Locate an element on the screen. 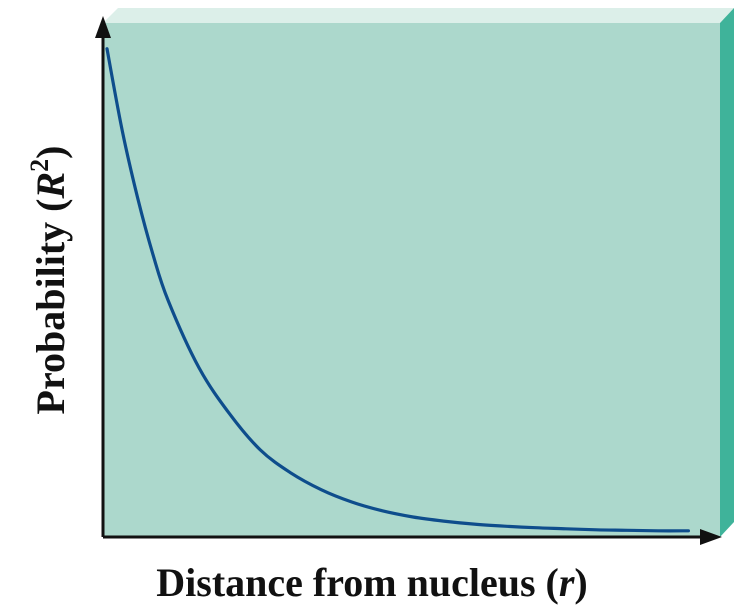  y-axis-label: Probability (R2) is located at coordinates (49, 280).